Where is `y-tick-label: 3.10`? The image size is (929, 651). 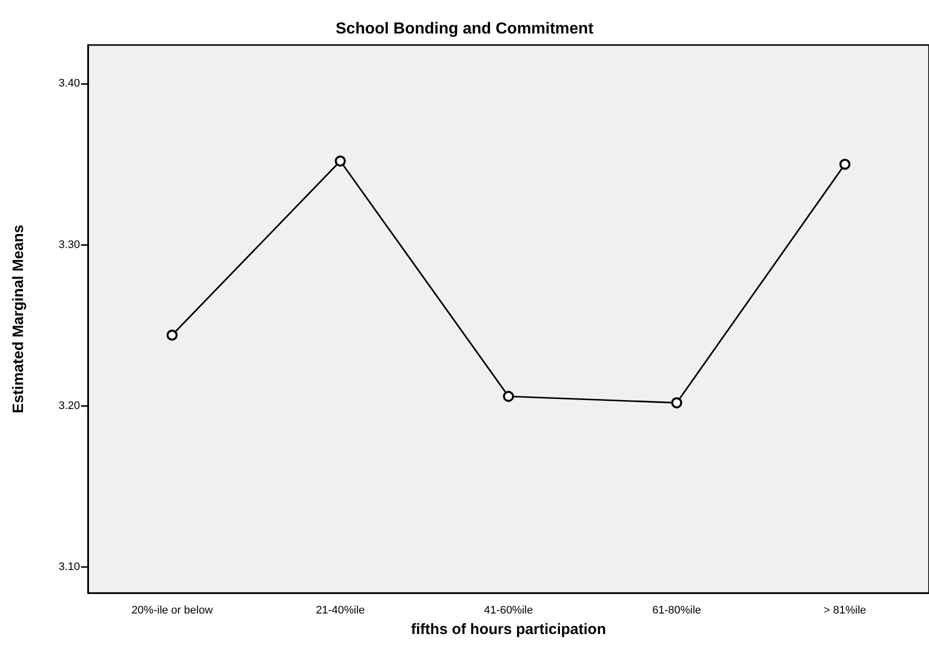
y-tick-label: 3.10 is located at coordinates (69, 567).